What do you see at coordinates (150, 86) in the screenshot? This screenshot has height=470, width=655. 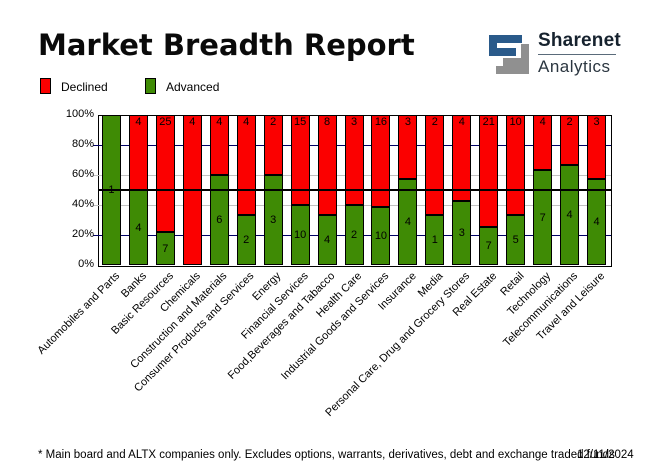 I see `advanced-swatch-icon` at bounding box center [150, 86].